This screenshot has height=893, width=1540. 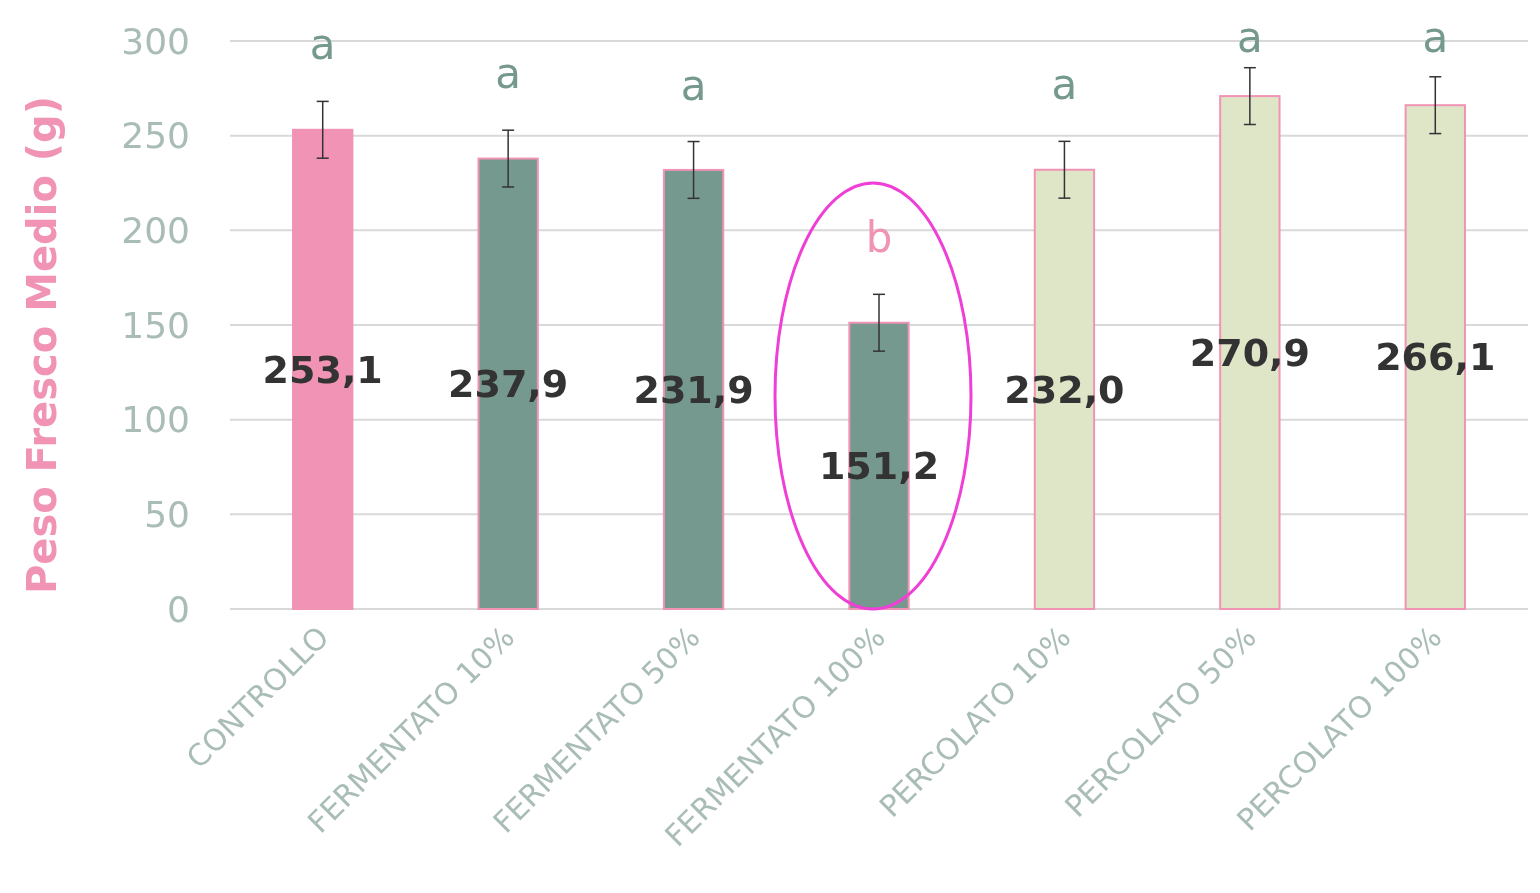 I want to click on y-tick-label: 100, so click(x=155, y=420).